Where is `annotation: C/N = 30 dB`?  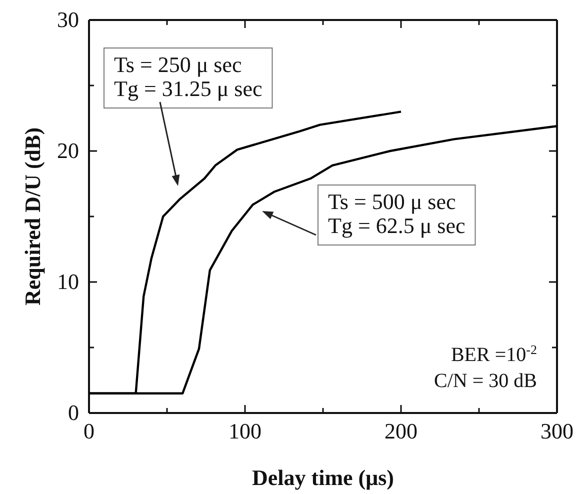
annotation: C/N = 30 dB is located at coordinates (485, 381).